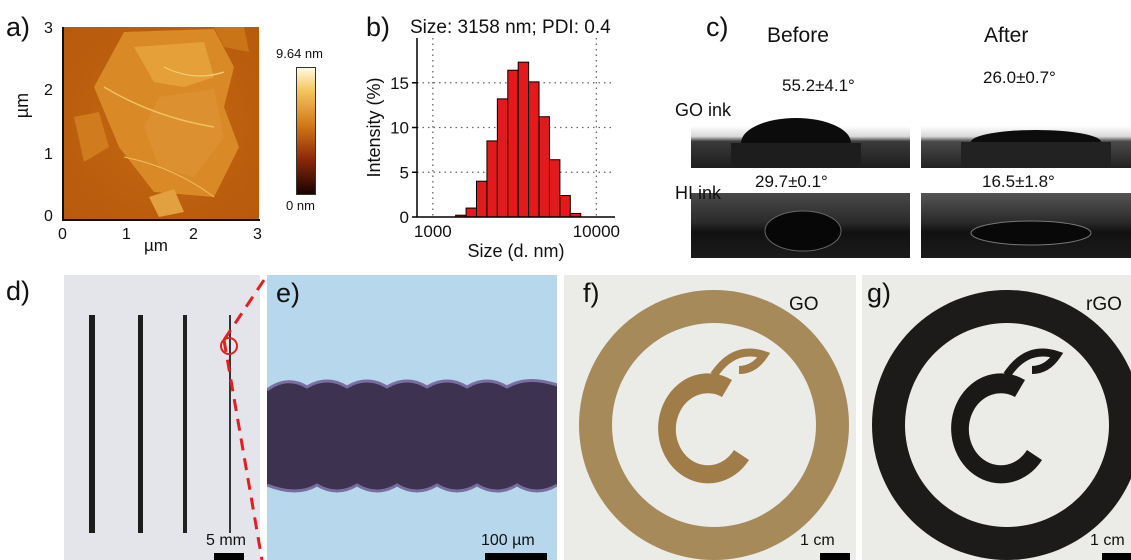 The height and width of the screenshot is (560, 1131). Describe the element at coordinates (433, 231) in the screenshot. I see `x-tick-label: 1000` at that location.